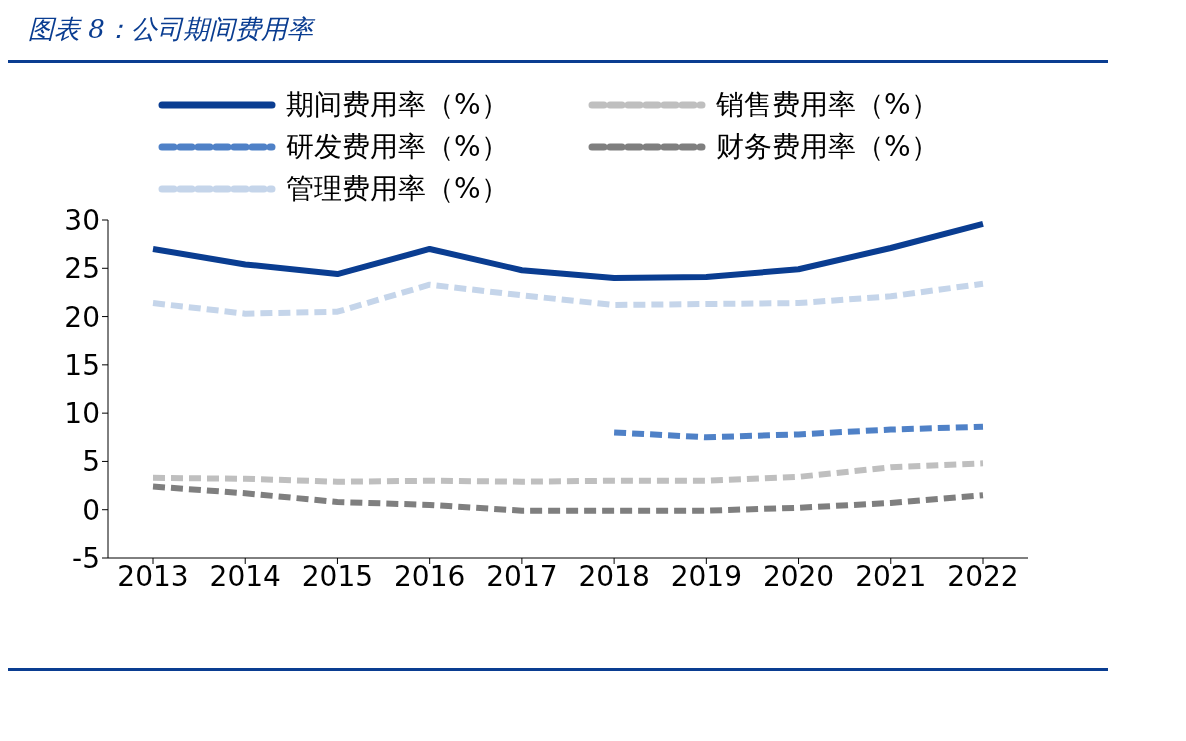 This screenshot has height=741, width=1186. Describe the element at coordinates (397, 105) in the screenshot. I see `legend-label: 期间费用率（%）` at that location.